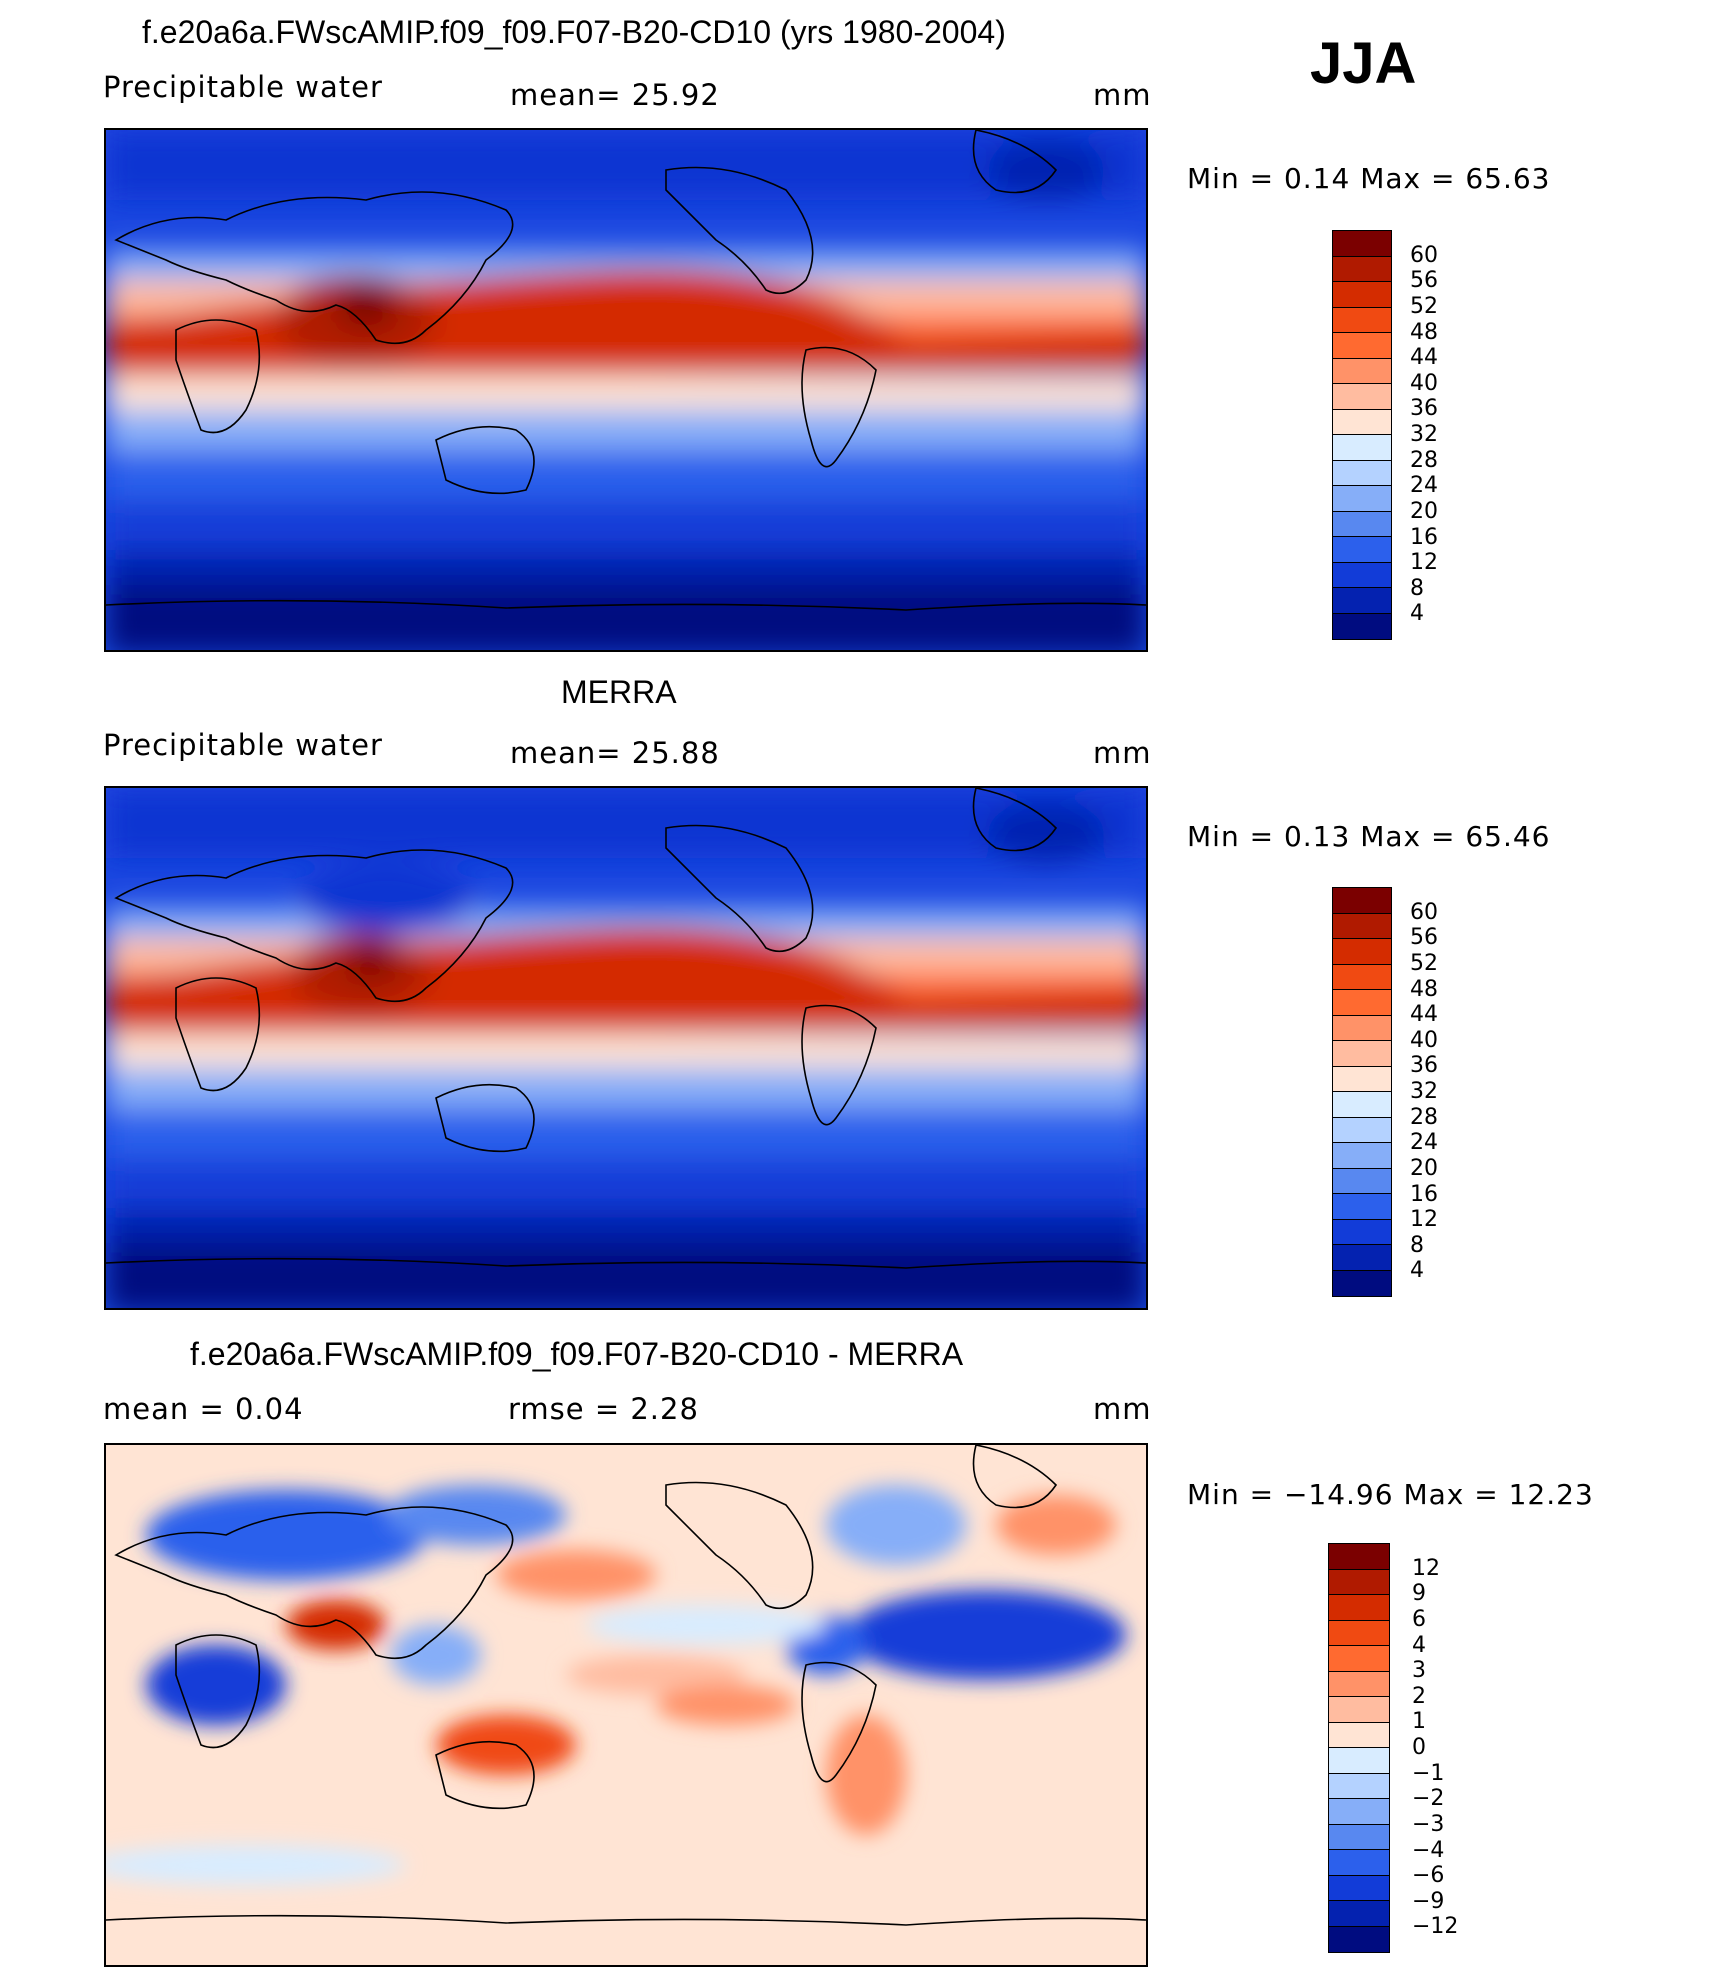  What do you see at coordinates (1428, 1773) in the screenshot?
I see `colorbar-tick-label: −1` at bounding box center [1428, 1773].